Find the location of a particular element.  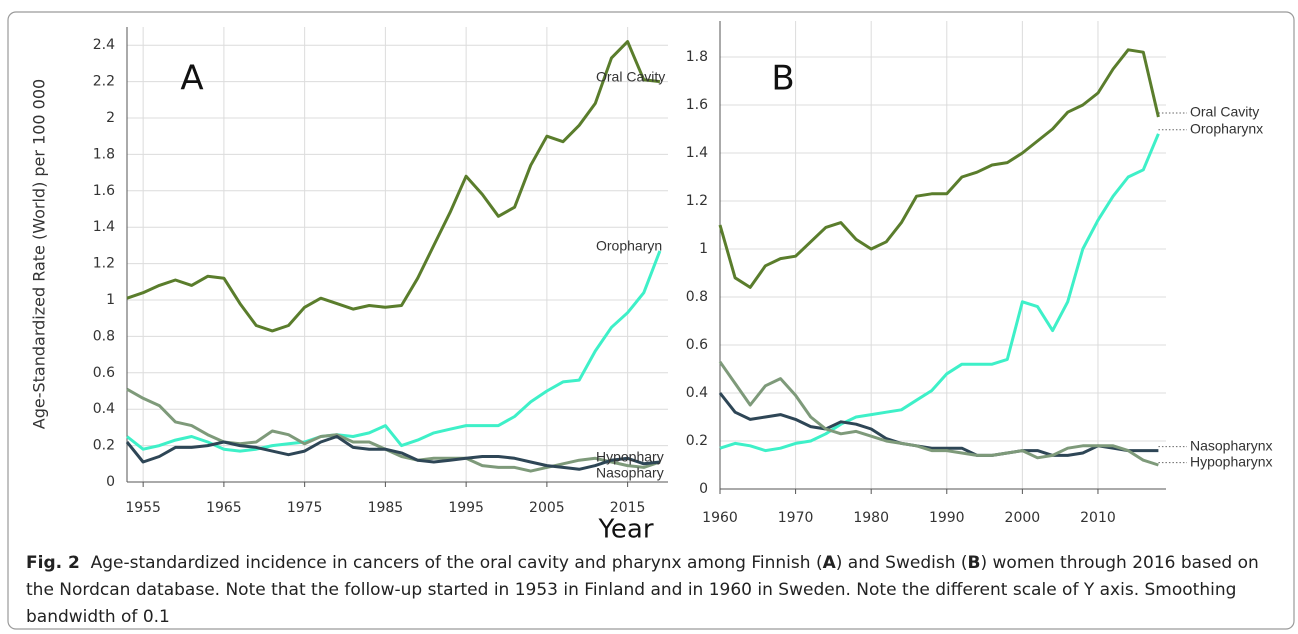

x-tick-label: 2010 is located at coordinates (1098, 518).